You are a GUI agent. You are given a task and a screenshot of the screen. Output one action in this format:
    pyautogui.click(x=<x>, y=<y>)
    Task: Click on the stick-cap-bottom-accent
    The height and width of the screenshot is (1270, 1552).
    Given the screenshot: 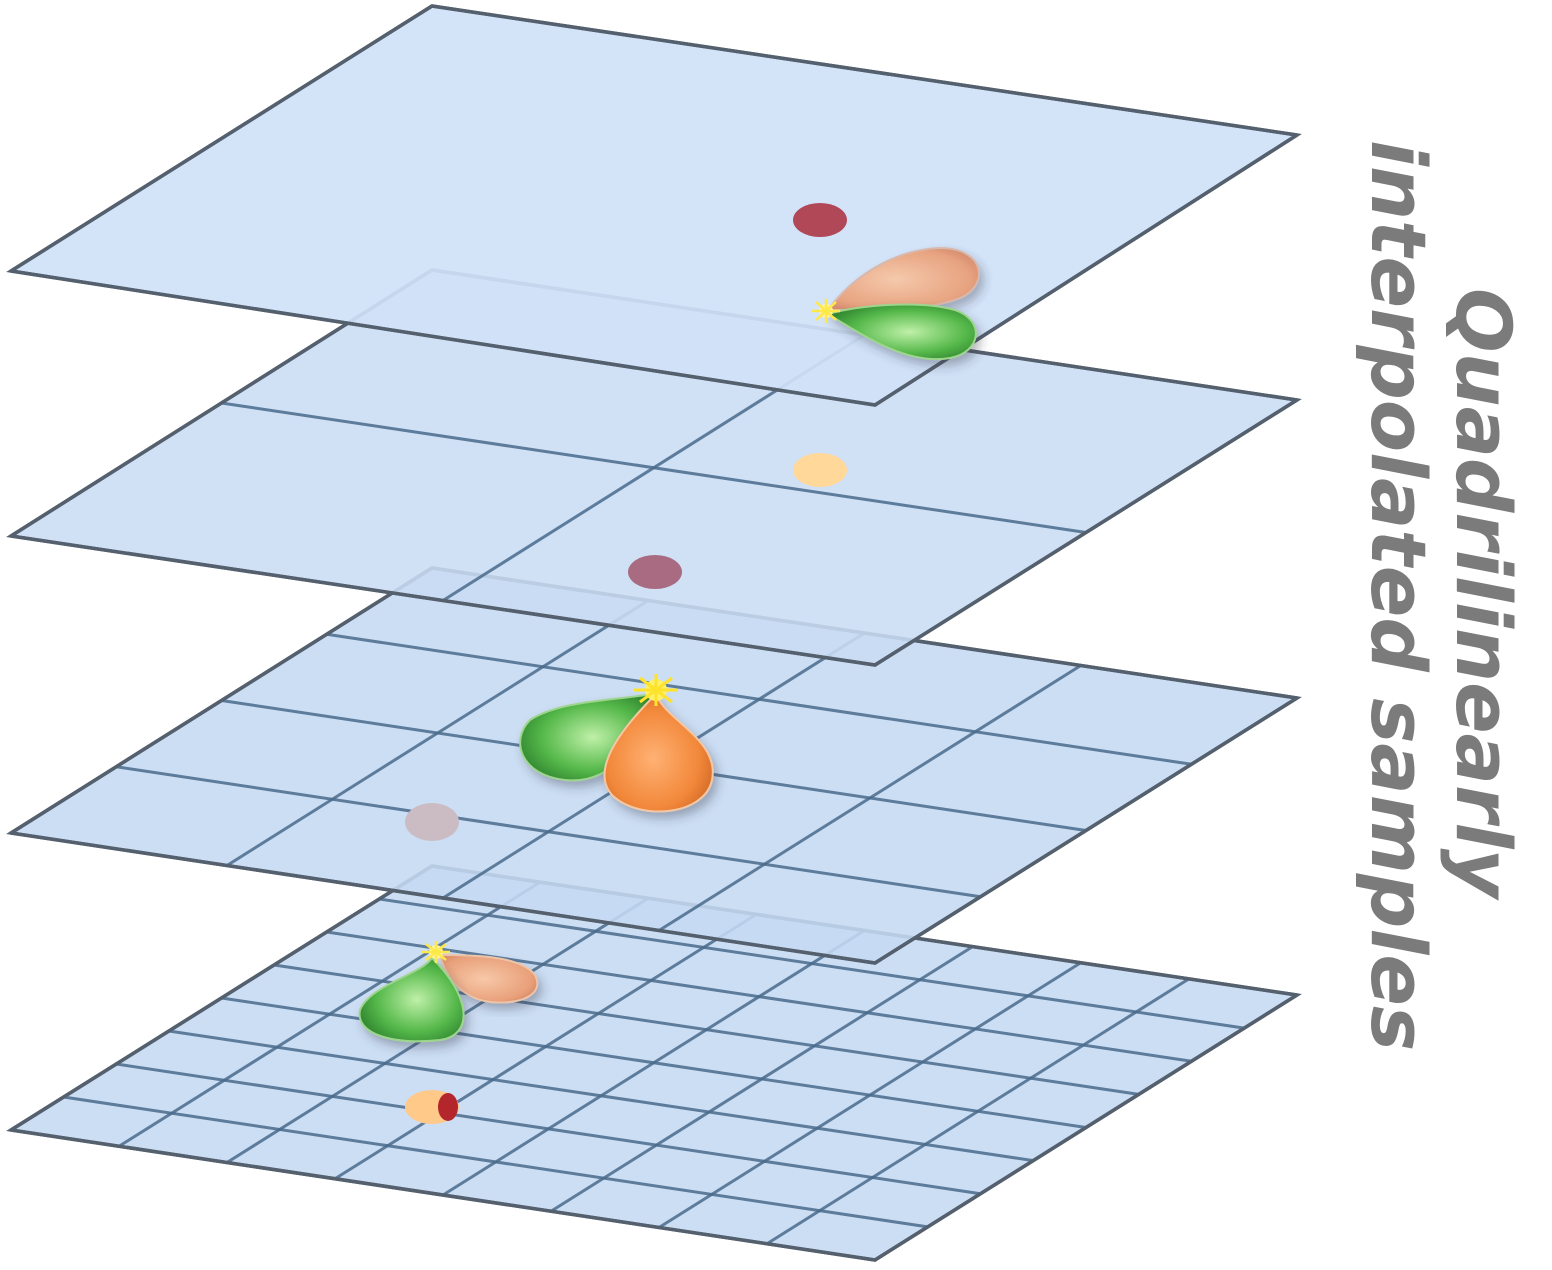 What is the action you would take?
    pyautogui.click(x=448, y=1107)
    